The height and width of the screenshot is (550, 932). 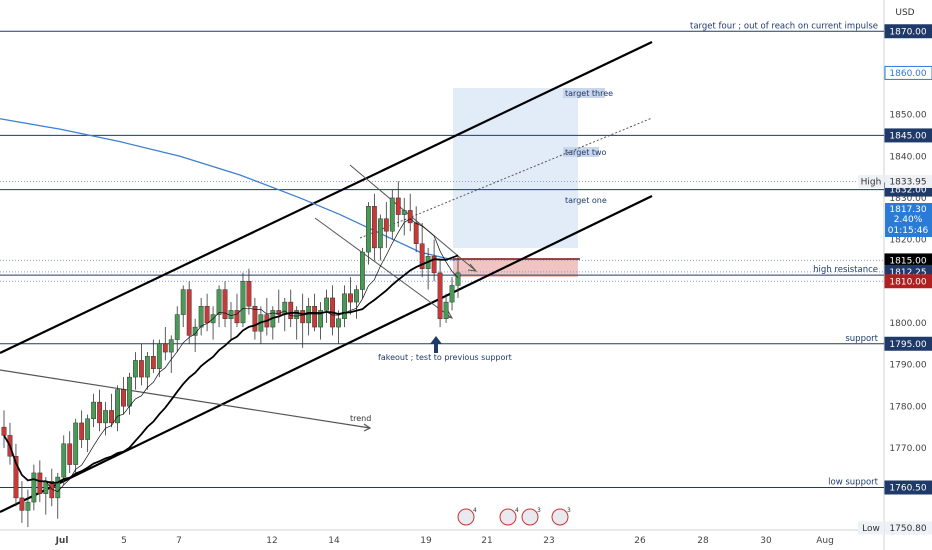 I want to click on stop-zone, so click(x=515, y=268).